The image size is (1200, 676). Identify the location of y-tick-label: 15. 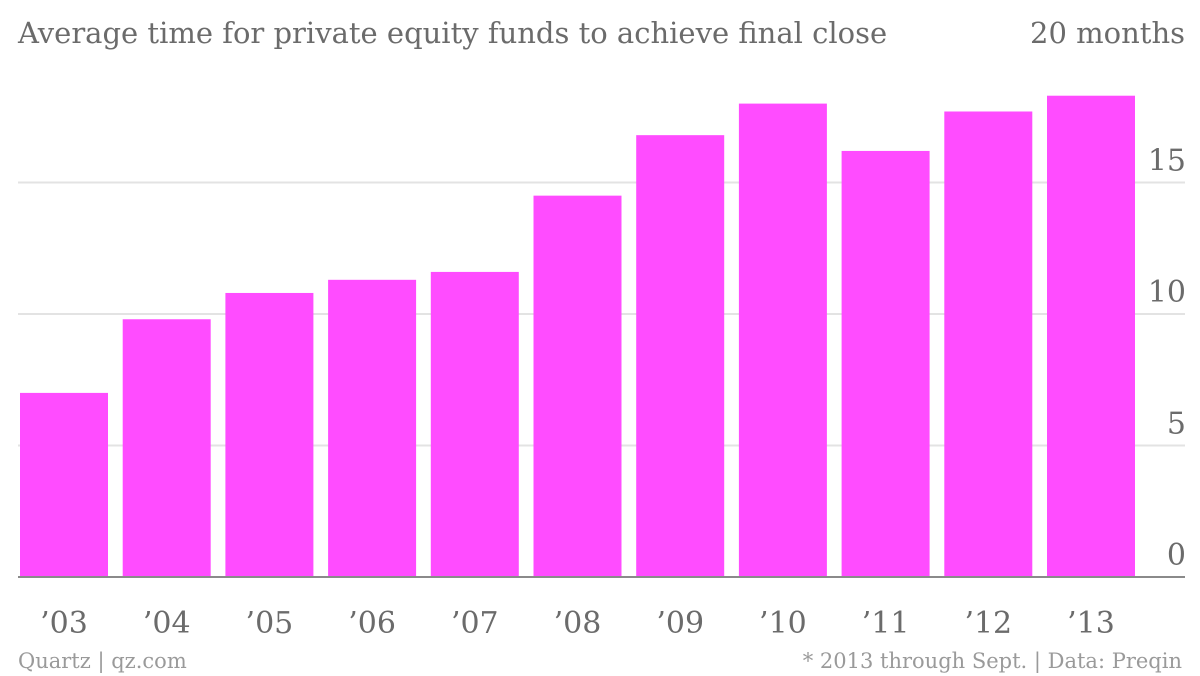
(1167, 161).